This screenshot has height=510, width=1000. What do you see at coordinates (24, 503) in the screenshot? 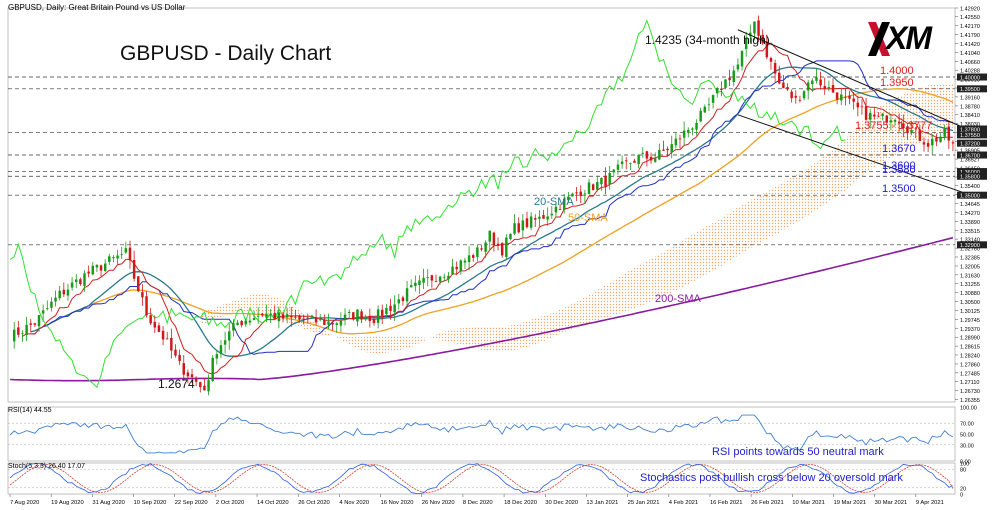
I see `date-tick-label: 7 Aug 2020` at bounding box center [24, 503].